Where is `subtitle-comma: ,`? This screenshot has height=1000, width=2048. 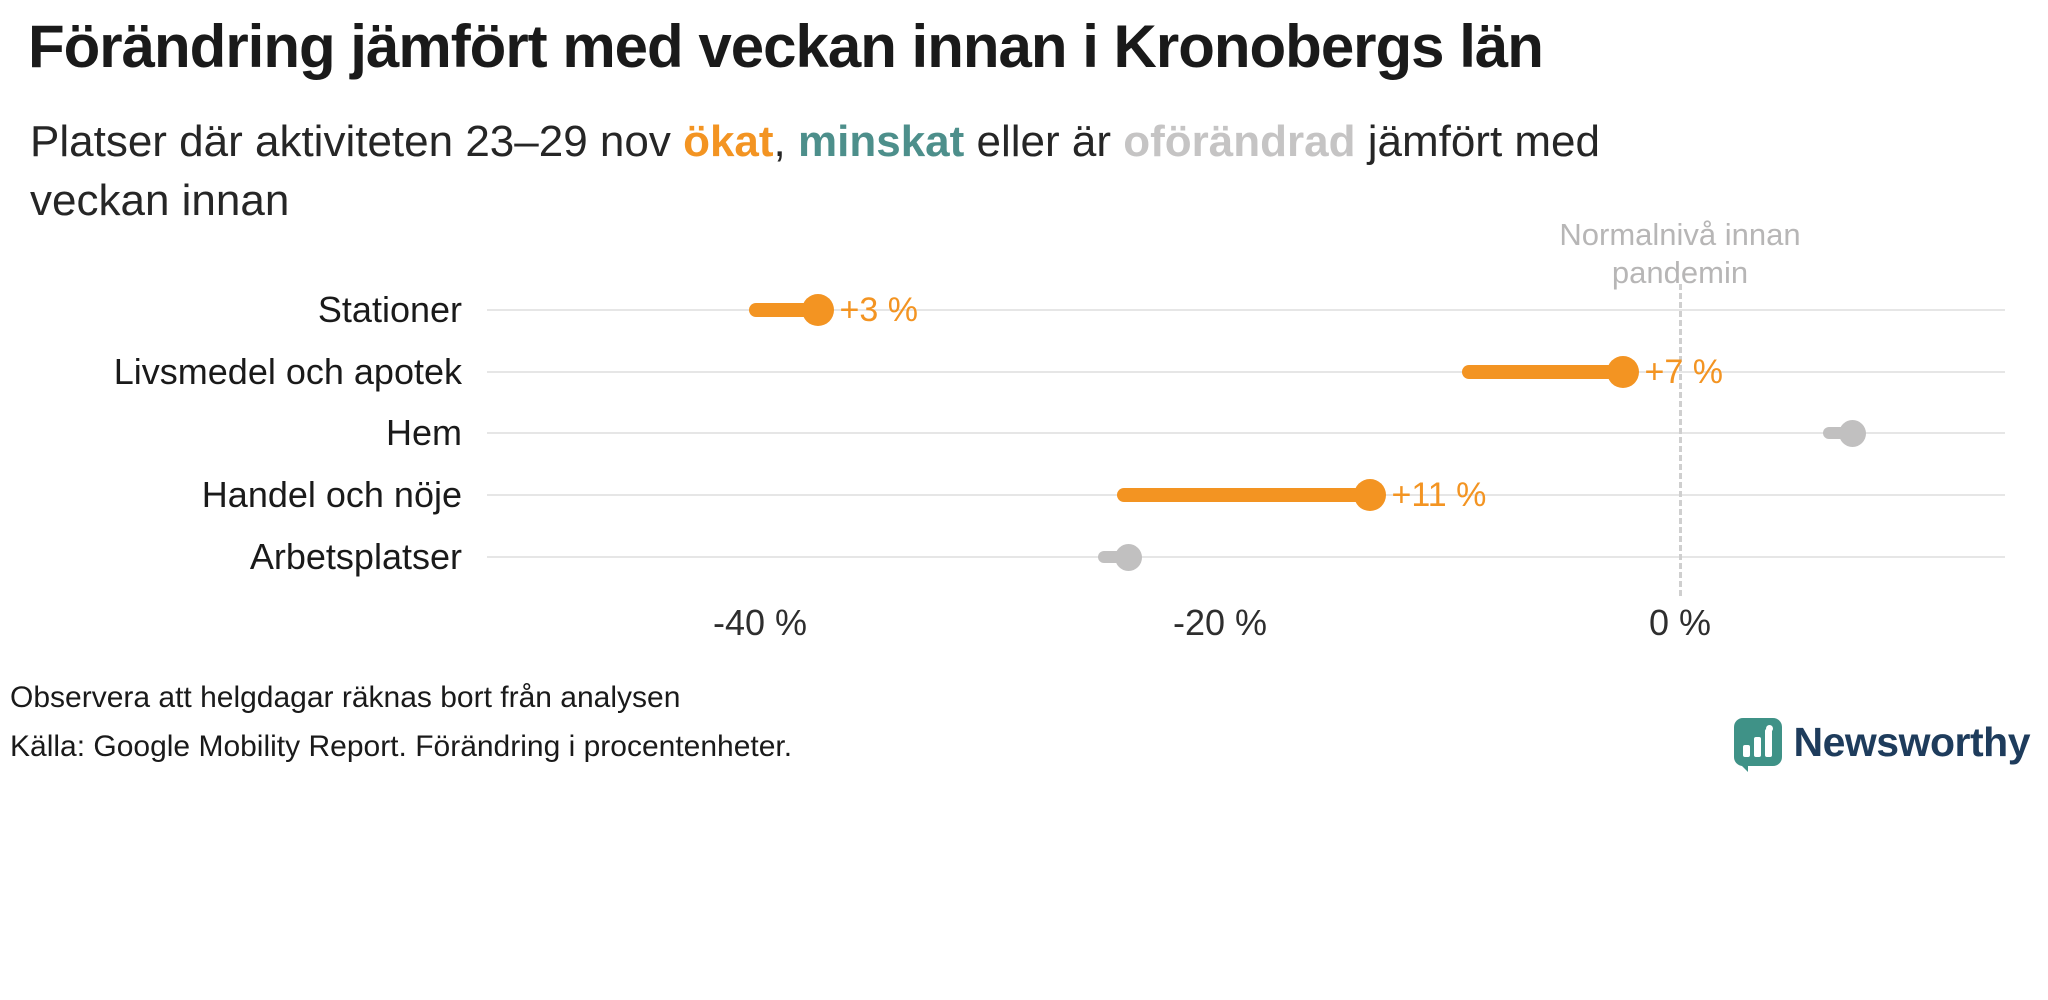
subtitle-comma: , is located at coordinates (785, 141).